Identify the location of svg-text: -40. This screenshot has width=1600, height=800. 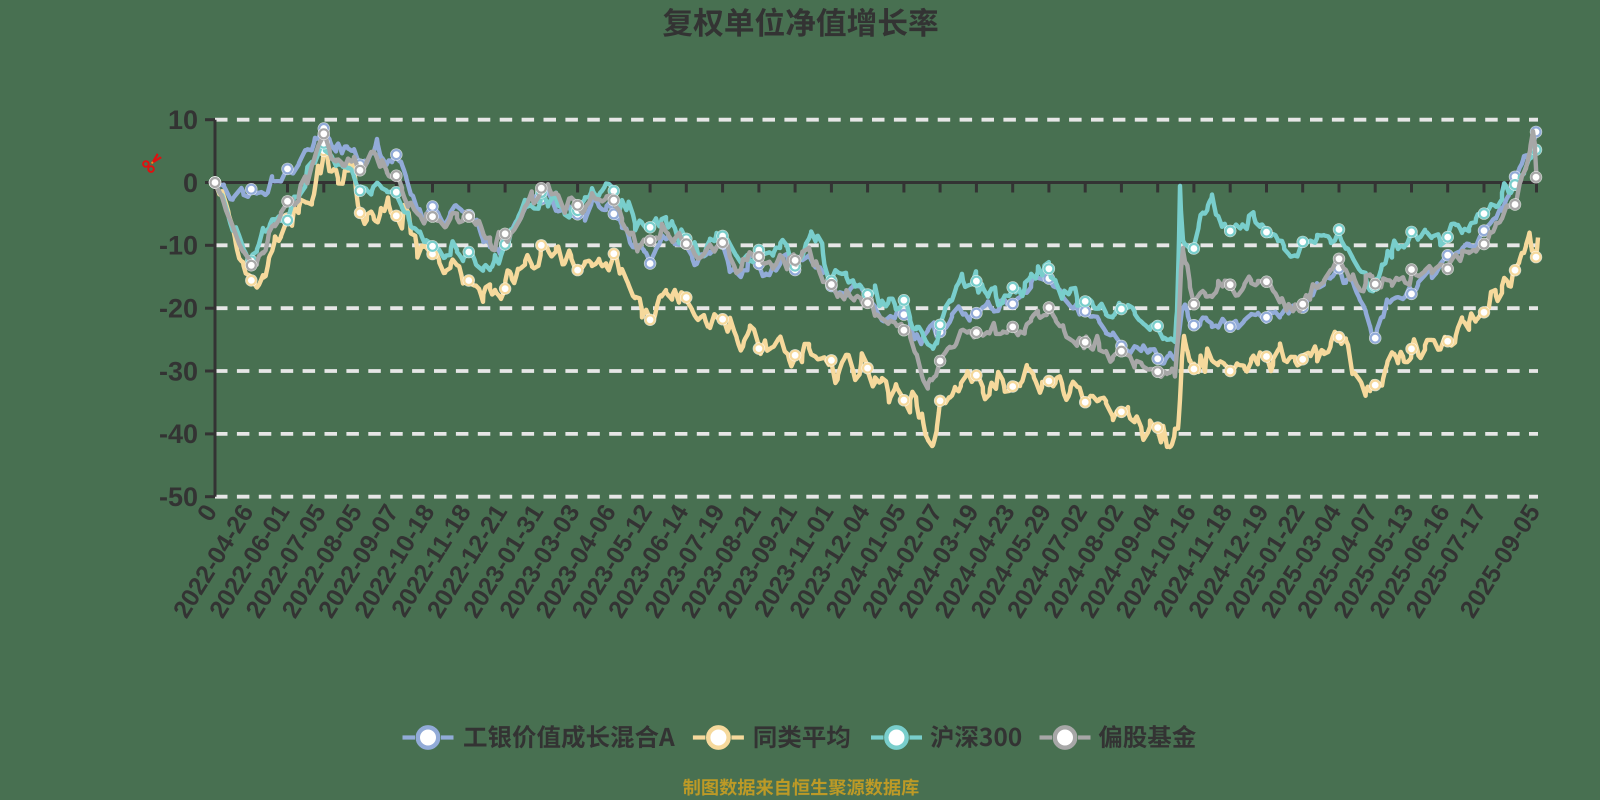
(178, 434).